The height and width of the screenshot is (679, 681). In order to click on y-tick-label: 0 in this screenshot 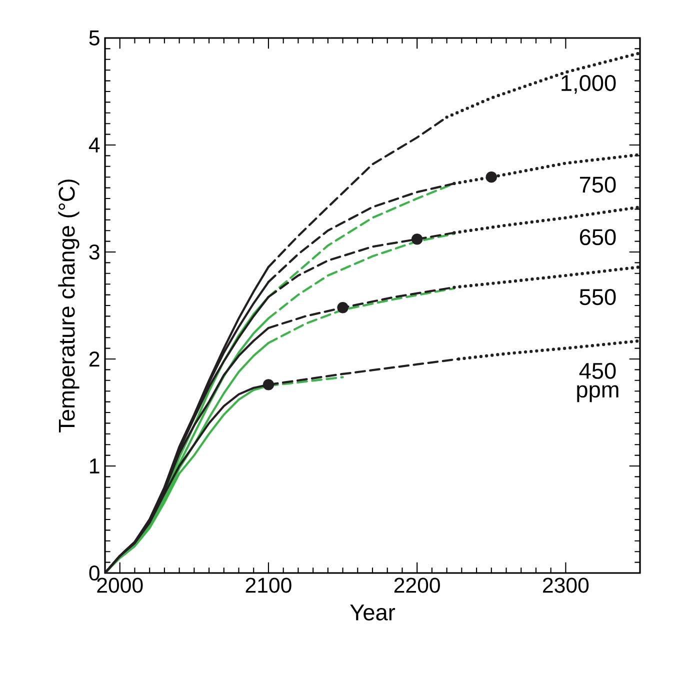, I will do `click(94, 573)`.